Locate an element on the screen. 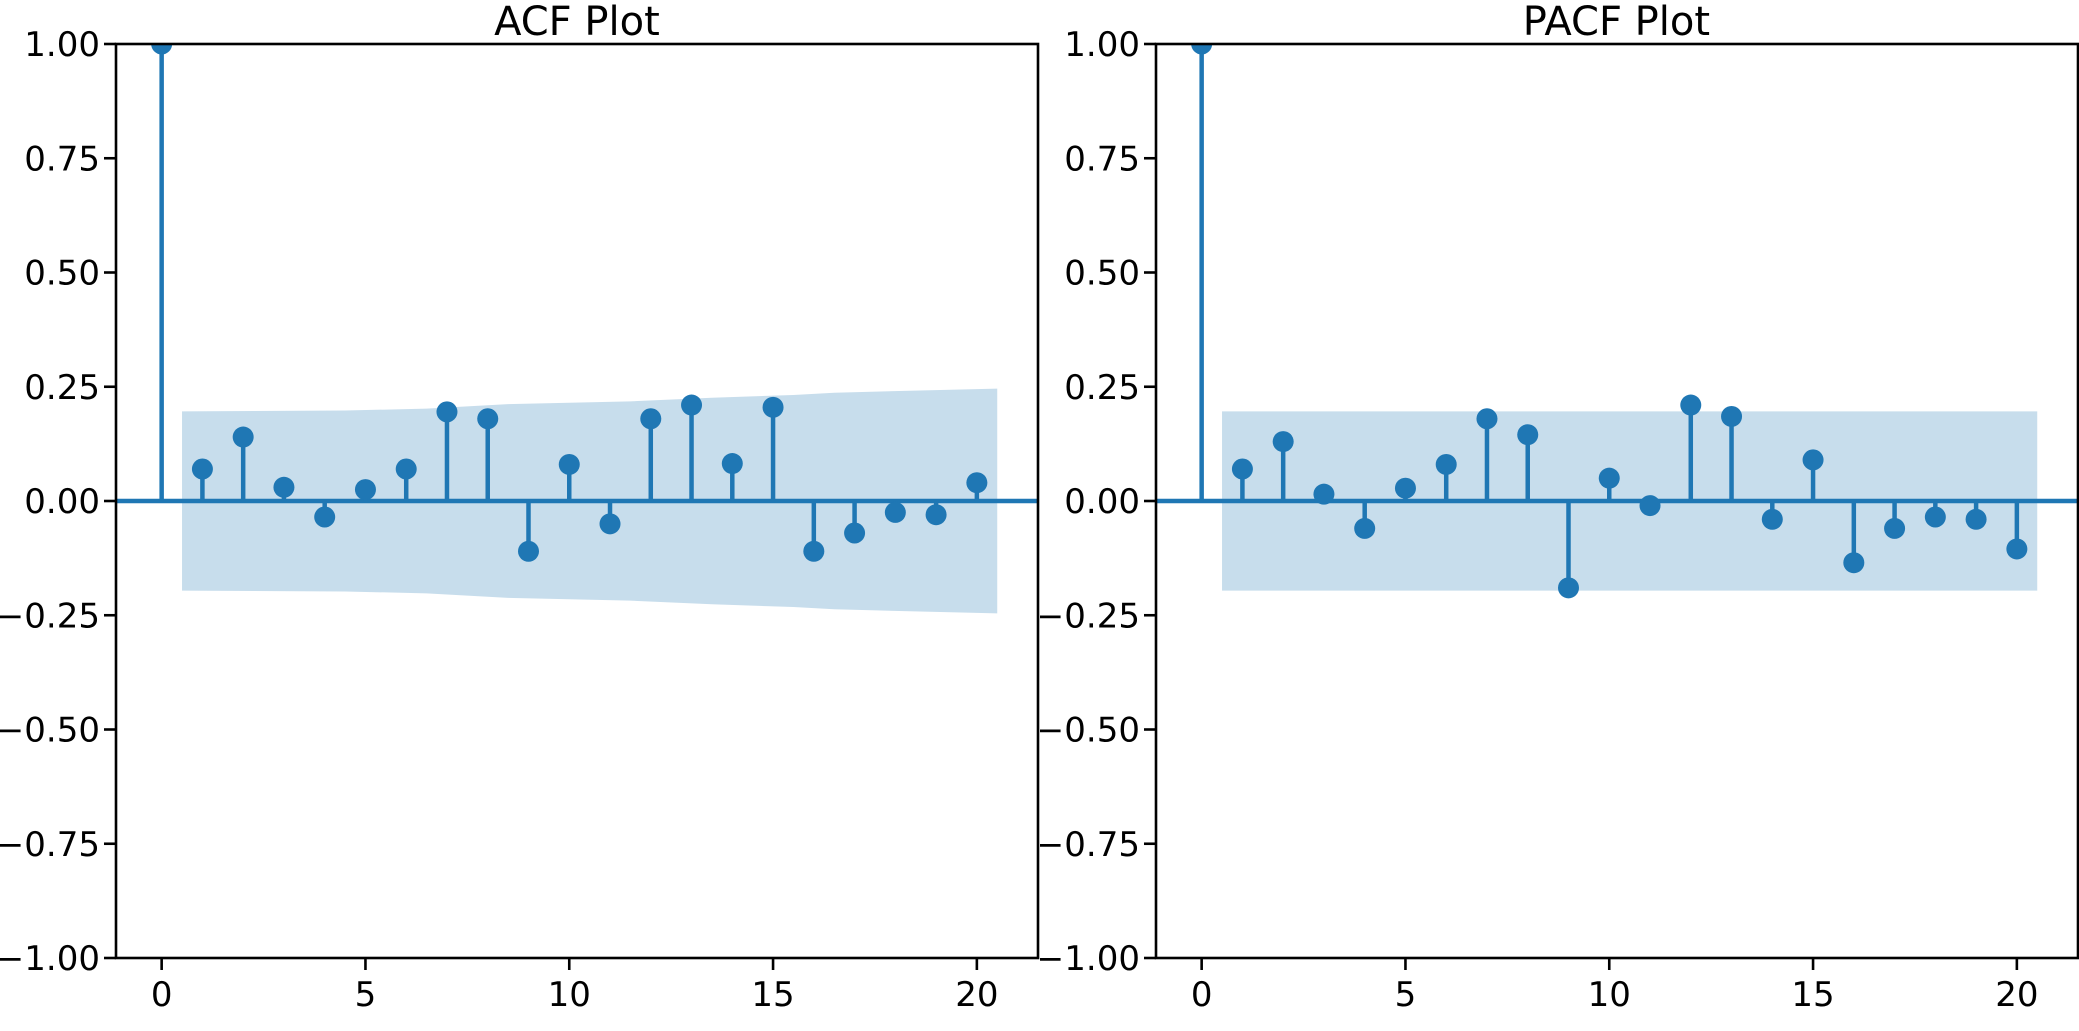  pacf-title: PACF Plot is located at coordinates (1616, 22).